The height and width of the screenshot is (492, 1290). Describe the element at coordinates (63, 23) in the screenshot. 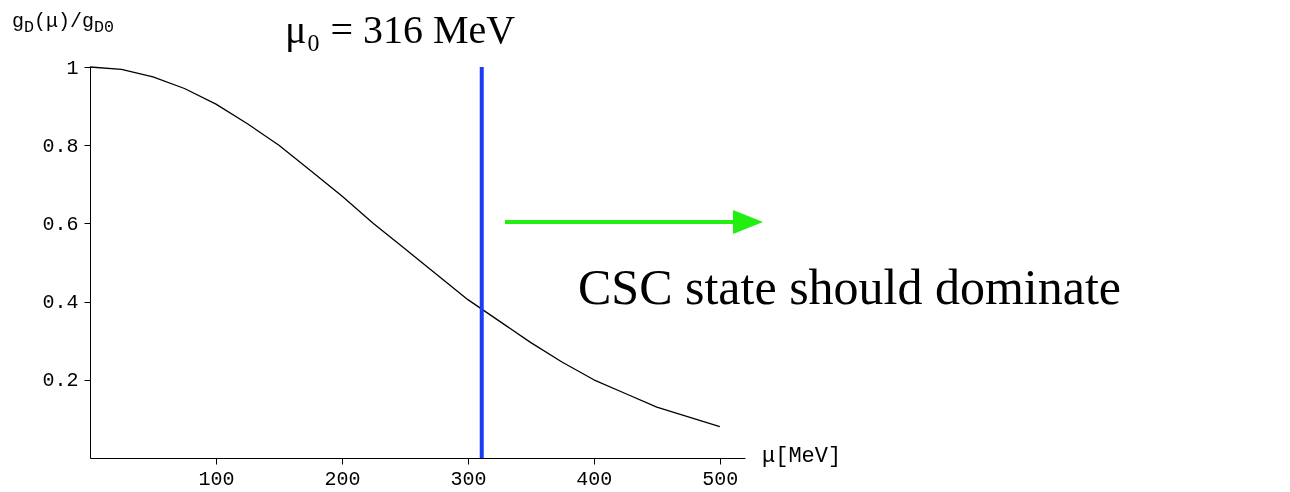

I see `y-axis-title: g$_{D}$(μ)/g$_{D0}$` at that location.